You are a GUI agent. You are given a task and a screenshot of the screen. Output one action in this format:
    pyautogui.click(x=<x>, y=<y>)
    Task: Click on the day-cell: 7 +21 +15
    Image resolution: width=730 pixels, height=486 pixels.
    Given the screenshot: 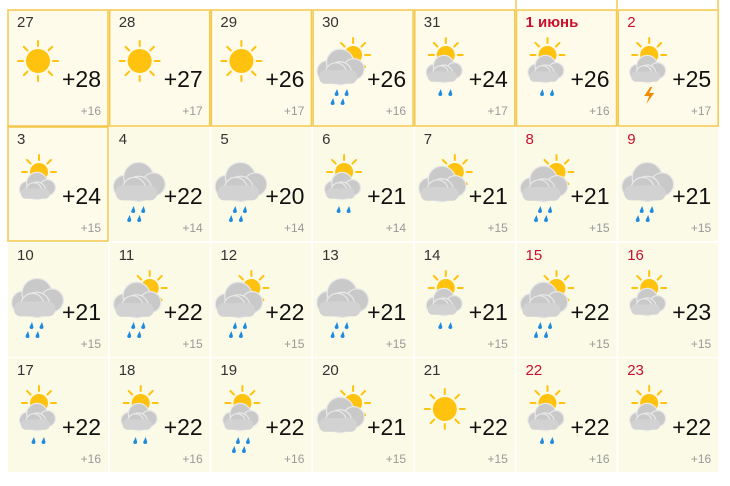 What is the action you would take?
    pyautogui.click(x=464, y=184)
    